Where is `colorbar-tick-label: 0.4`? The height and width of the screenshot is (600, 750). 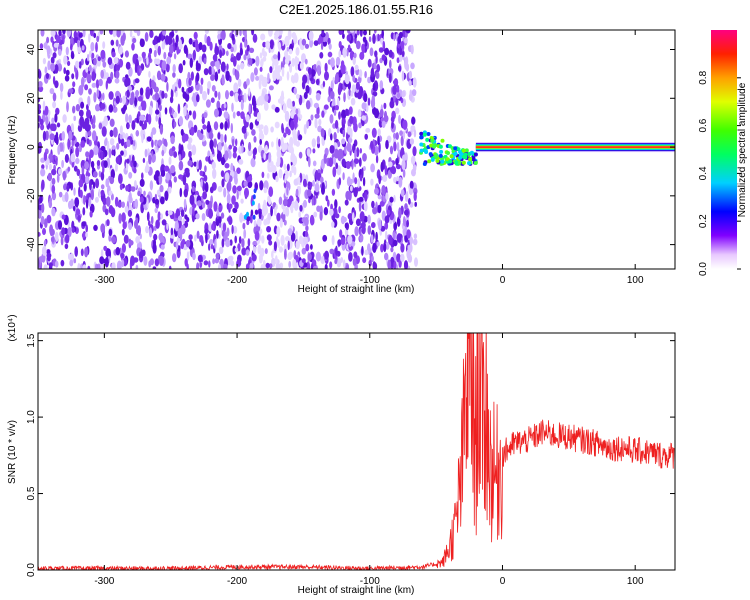
colorbar-tick-label: 0.4 is located at coordinates (703, 173).